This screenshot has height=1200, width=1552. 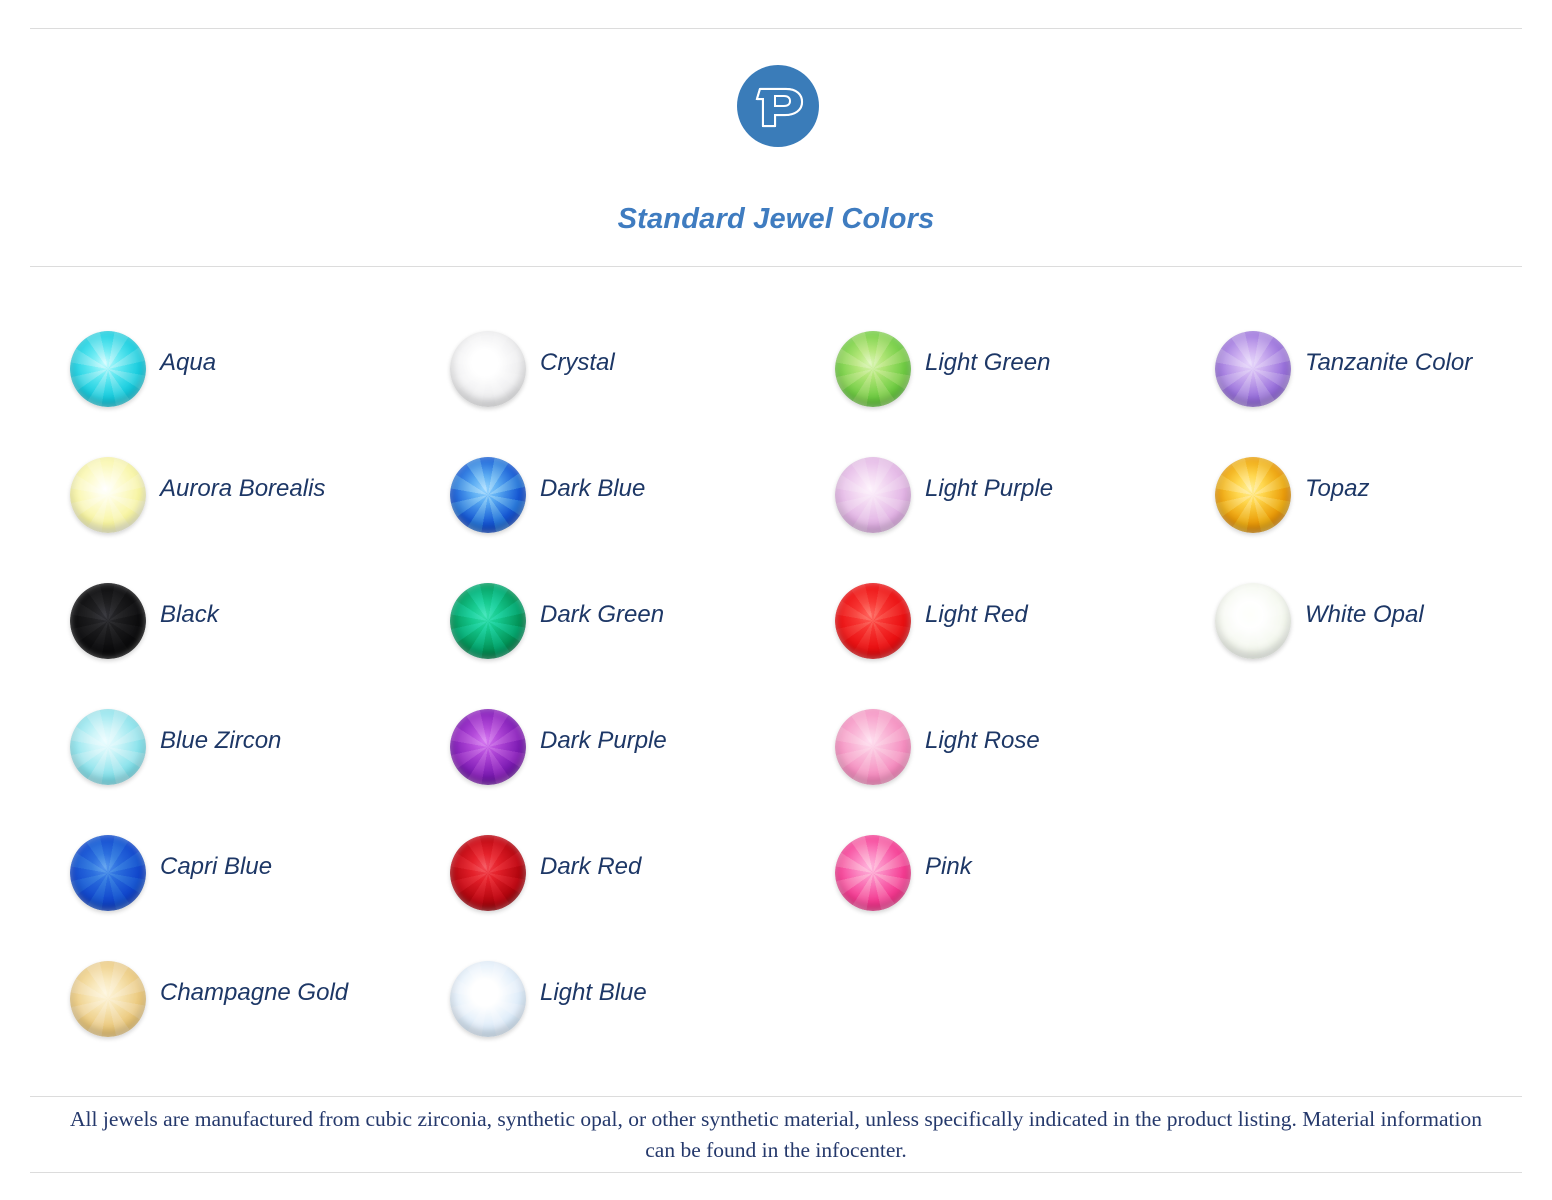 I want to click on divider-above-footer, so click(x=776, y=1096).